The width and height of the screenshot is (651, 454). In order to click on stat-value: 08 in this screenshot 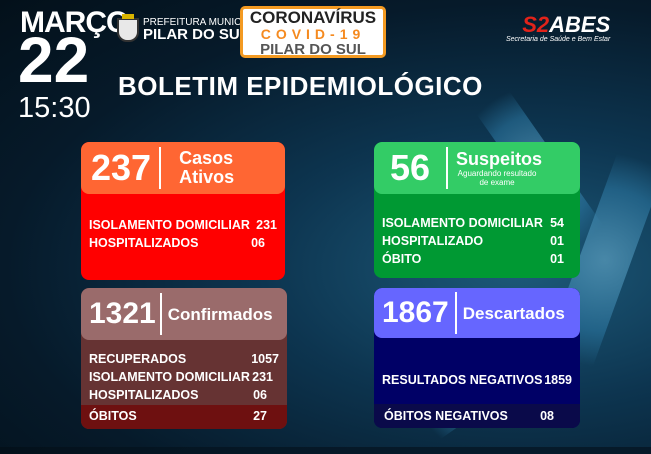, I will do `click(547, 416)`.